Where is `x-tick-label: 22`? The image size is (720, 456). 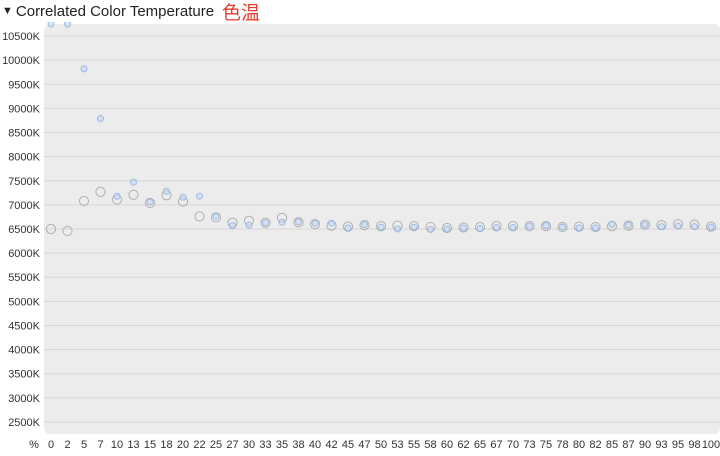
x-tick-label: 22 is located at coordinates (199, 445).